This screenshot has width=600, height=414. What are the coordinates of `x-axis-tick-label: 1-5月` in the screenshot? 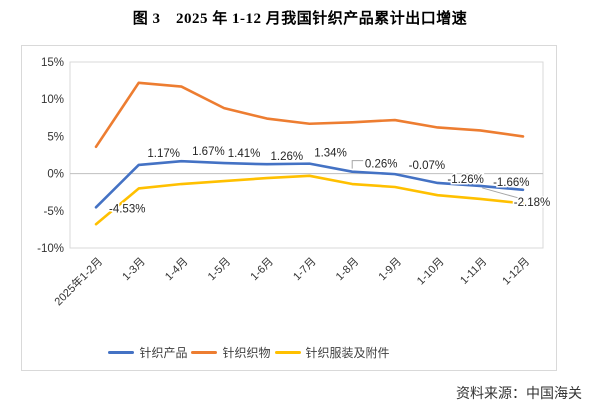 It's located at (220, 270).